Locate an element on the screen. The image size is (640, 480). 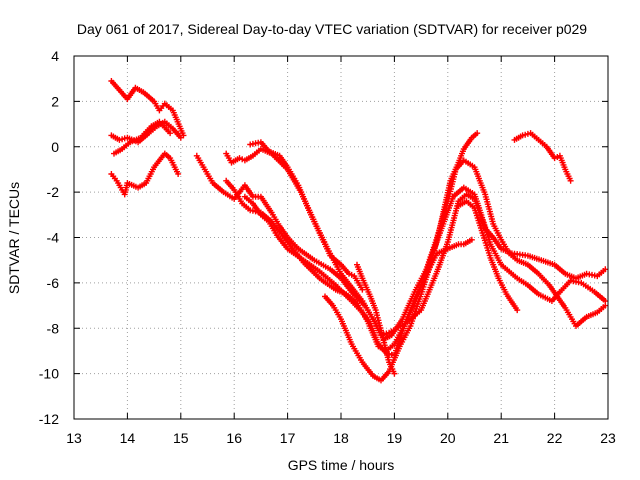
y-tick-label: -12 is located at coordinates (49, 419).